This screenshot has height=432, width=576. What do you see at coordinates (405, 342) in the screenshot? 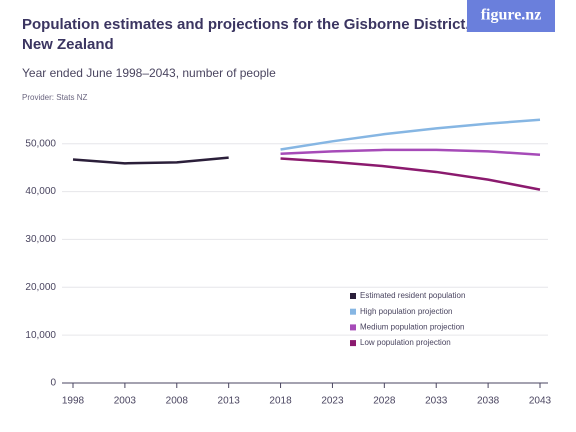
I see `legend-label: Low population projection` at bounding box center [405, 342].